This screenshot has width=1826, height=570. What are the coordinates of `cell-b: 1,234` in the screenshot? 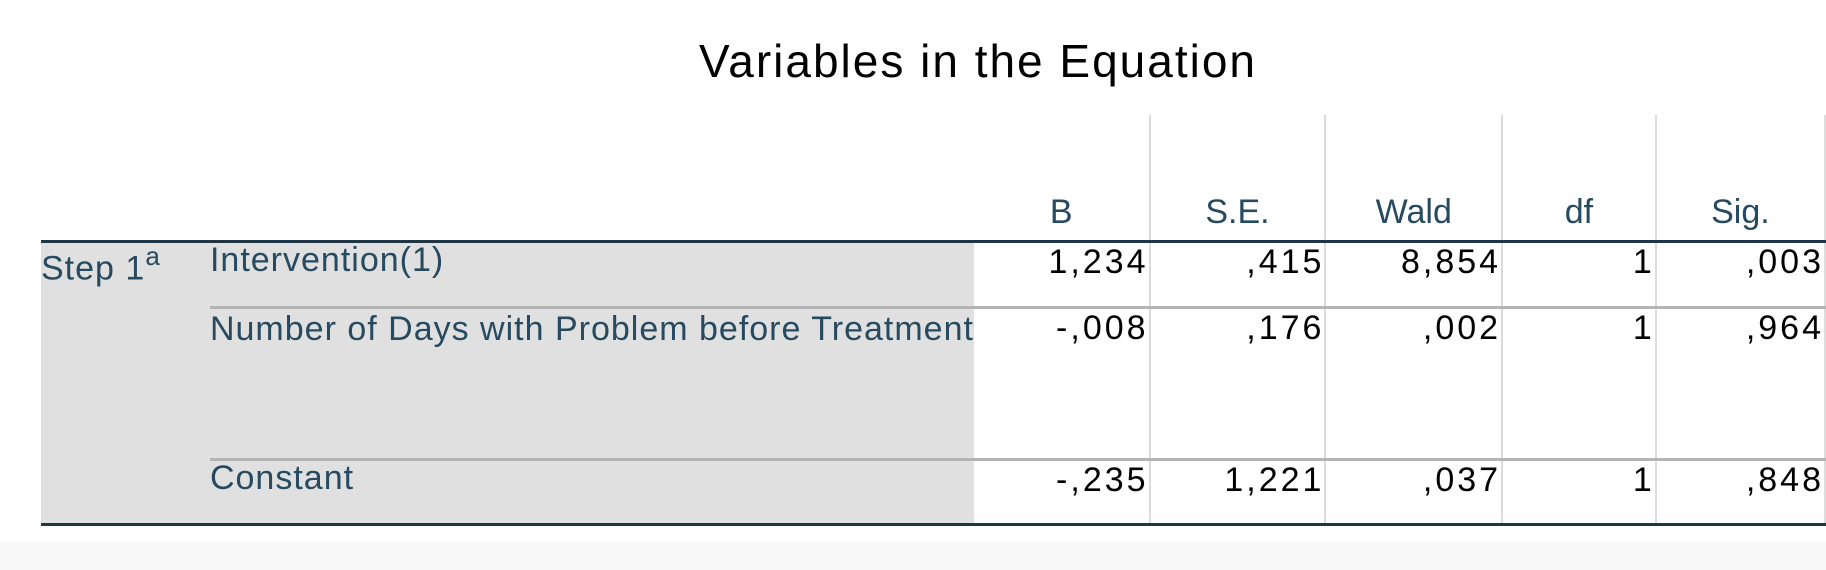 It's located at (1062, 275).